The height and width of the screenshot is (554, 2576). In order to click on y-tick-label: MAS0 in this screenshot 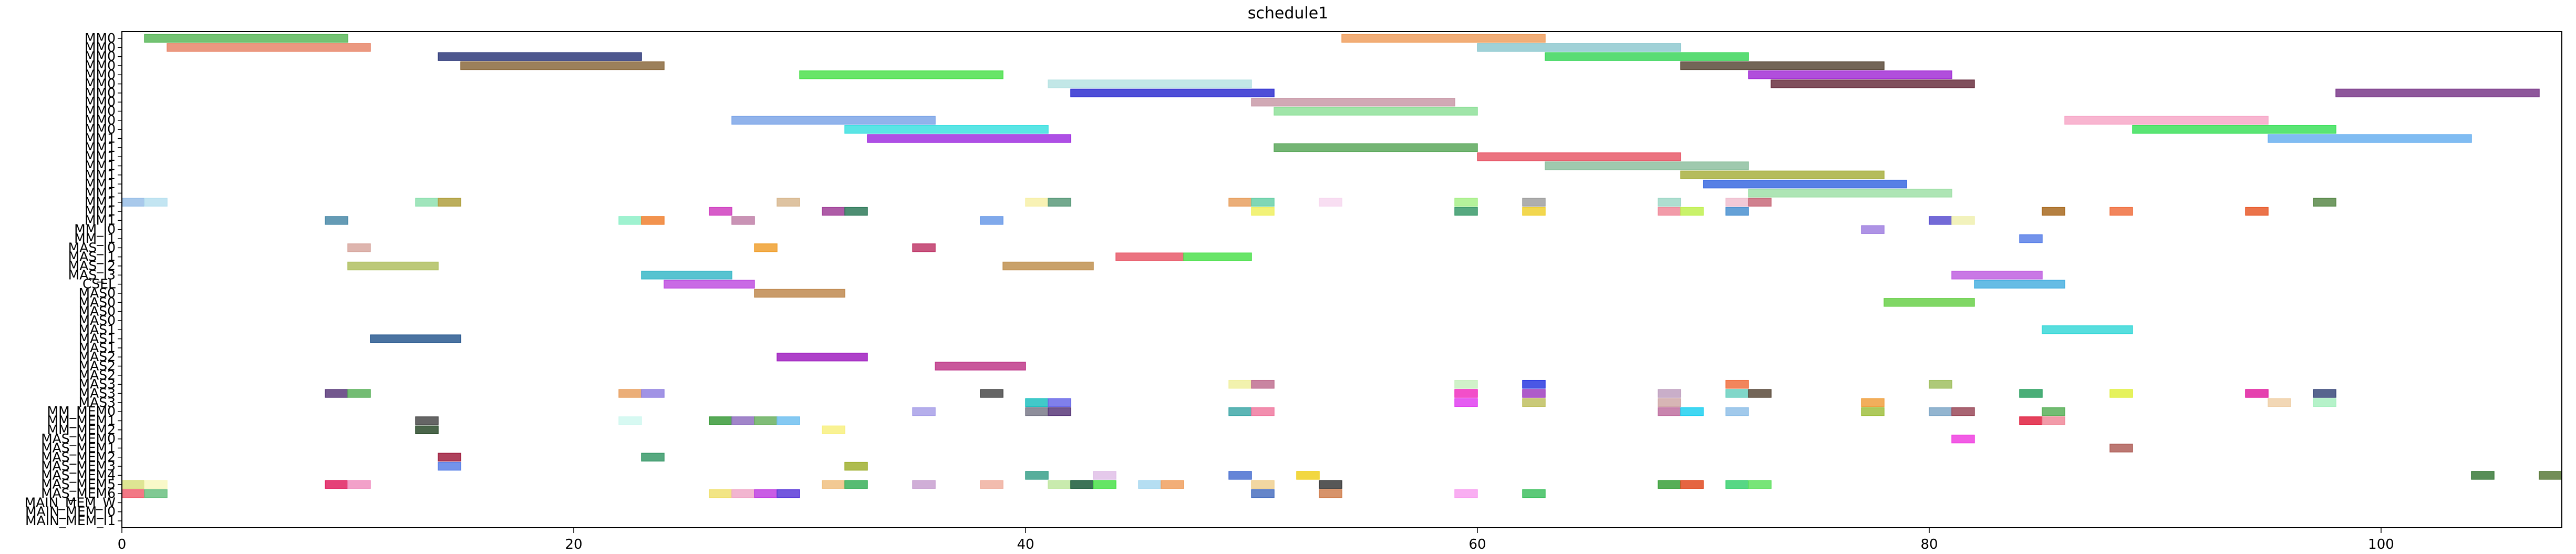, I will do `click(97, 293)`.